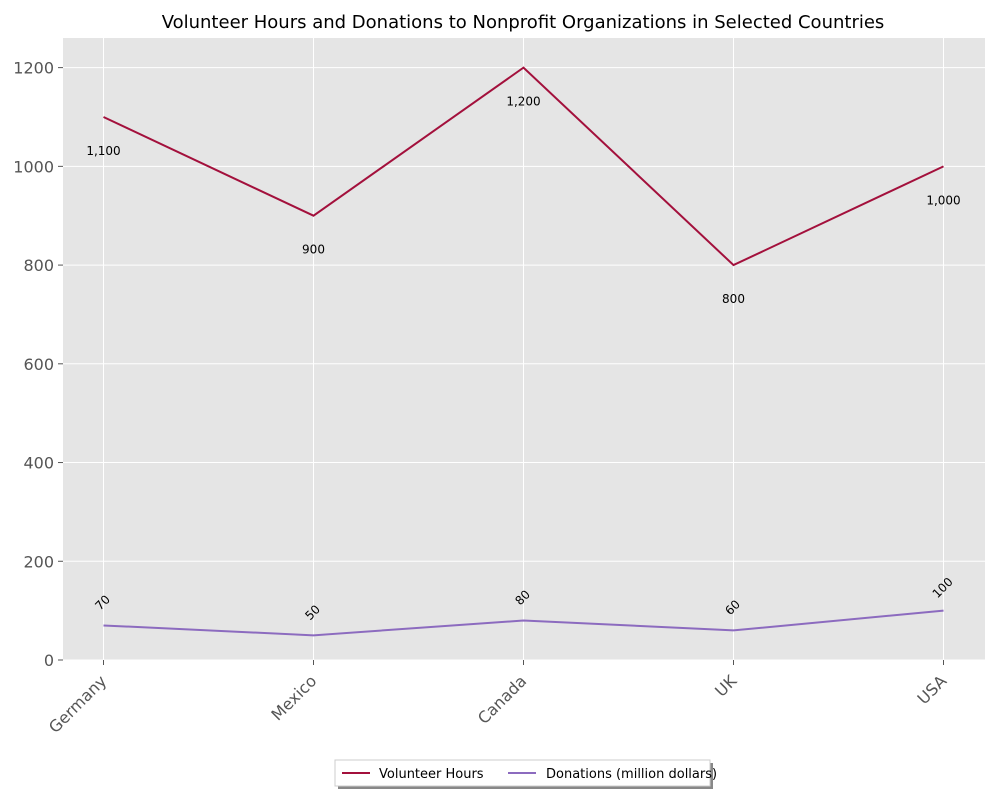  What do you see at coordinates (49, 660) in the screenshot?
I see `y-tick-label: 0` at bounding box center [49, 660].